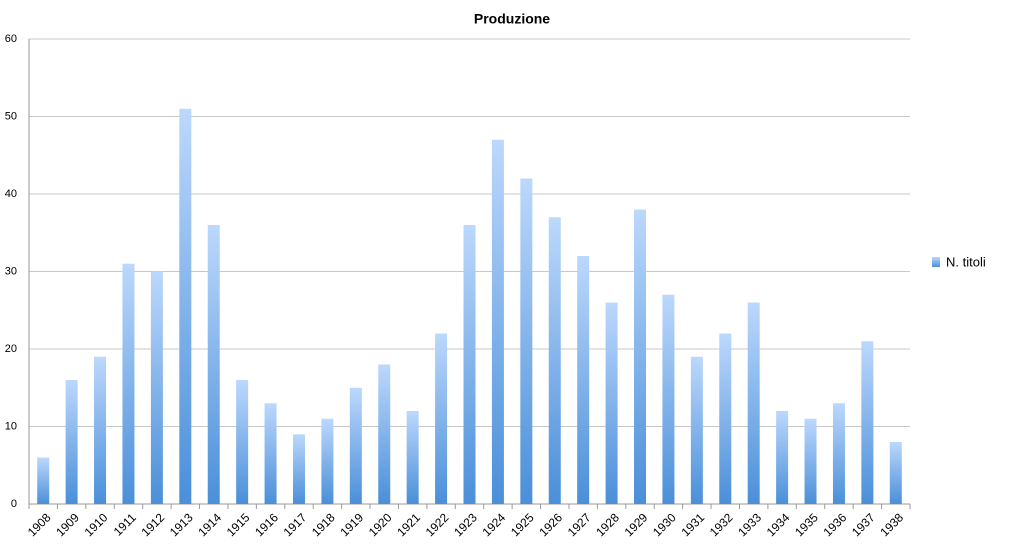 This screenshot has height=554, width=1024. Describe the element at coordinates (835, 524) in the screenshot. I see `x-tick-label: 1936` at that location.